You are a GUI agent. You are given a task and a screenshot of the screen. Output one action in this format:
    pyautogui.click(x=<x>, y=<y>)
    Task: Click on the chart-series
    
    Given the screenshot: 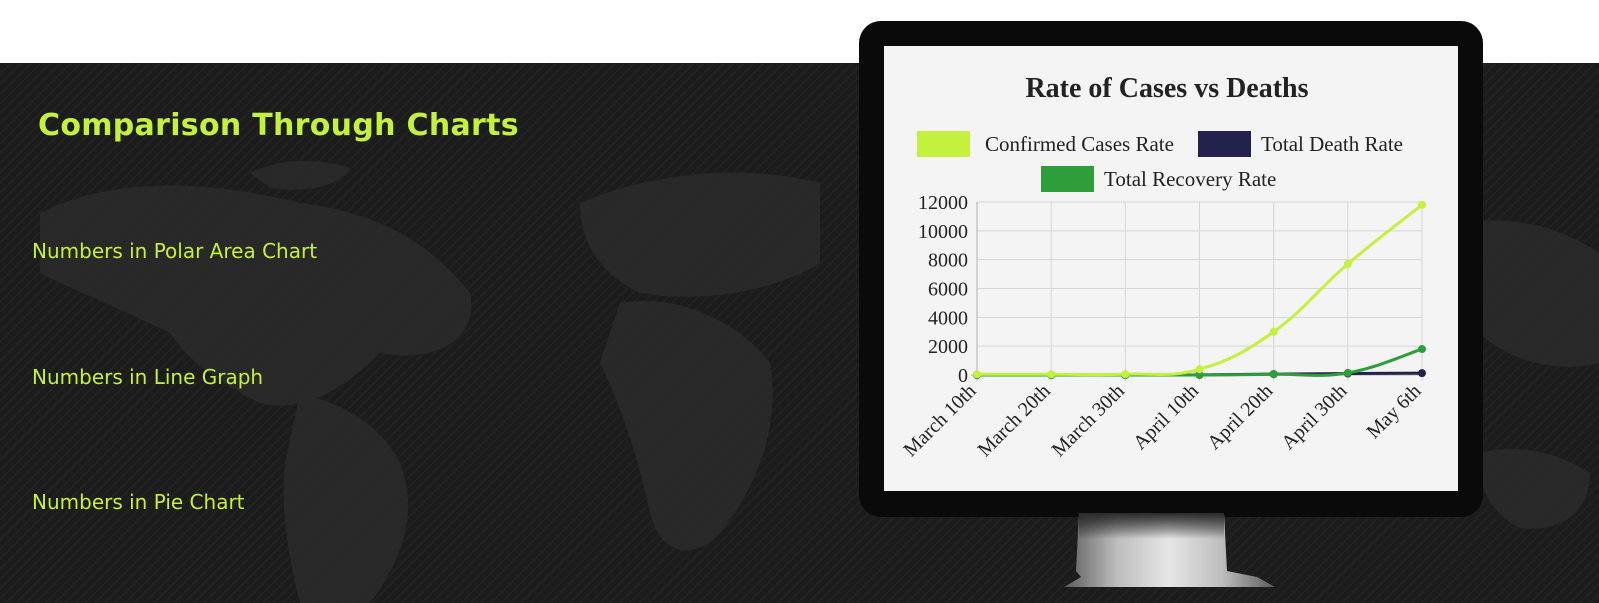 What is the action you would take?
    pyautogui.click(x=1199, y=289)
    